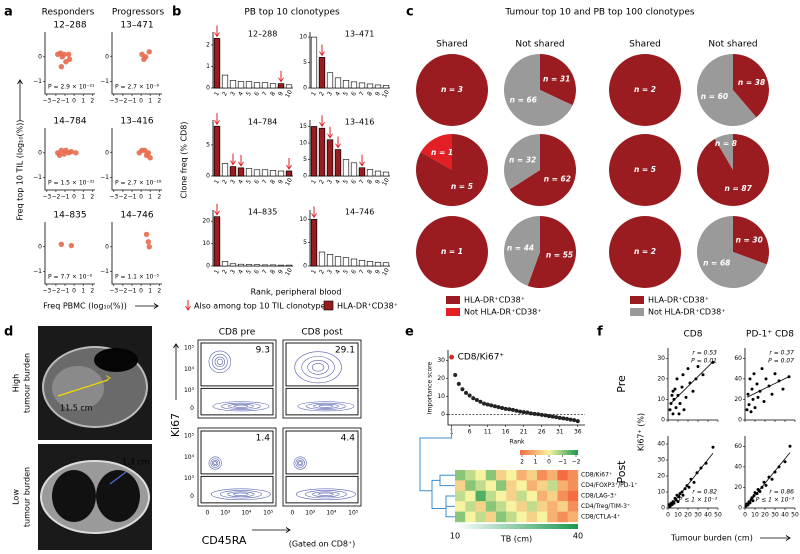 This screenshot has width=800, height=554. I want to click on x-tick-label: 10, so click(289, 182).